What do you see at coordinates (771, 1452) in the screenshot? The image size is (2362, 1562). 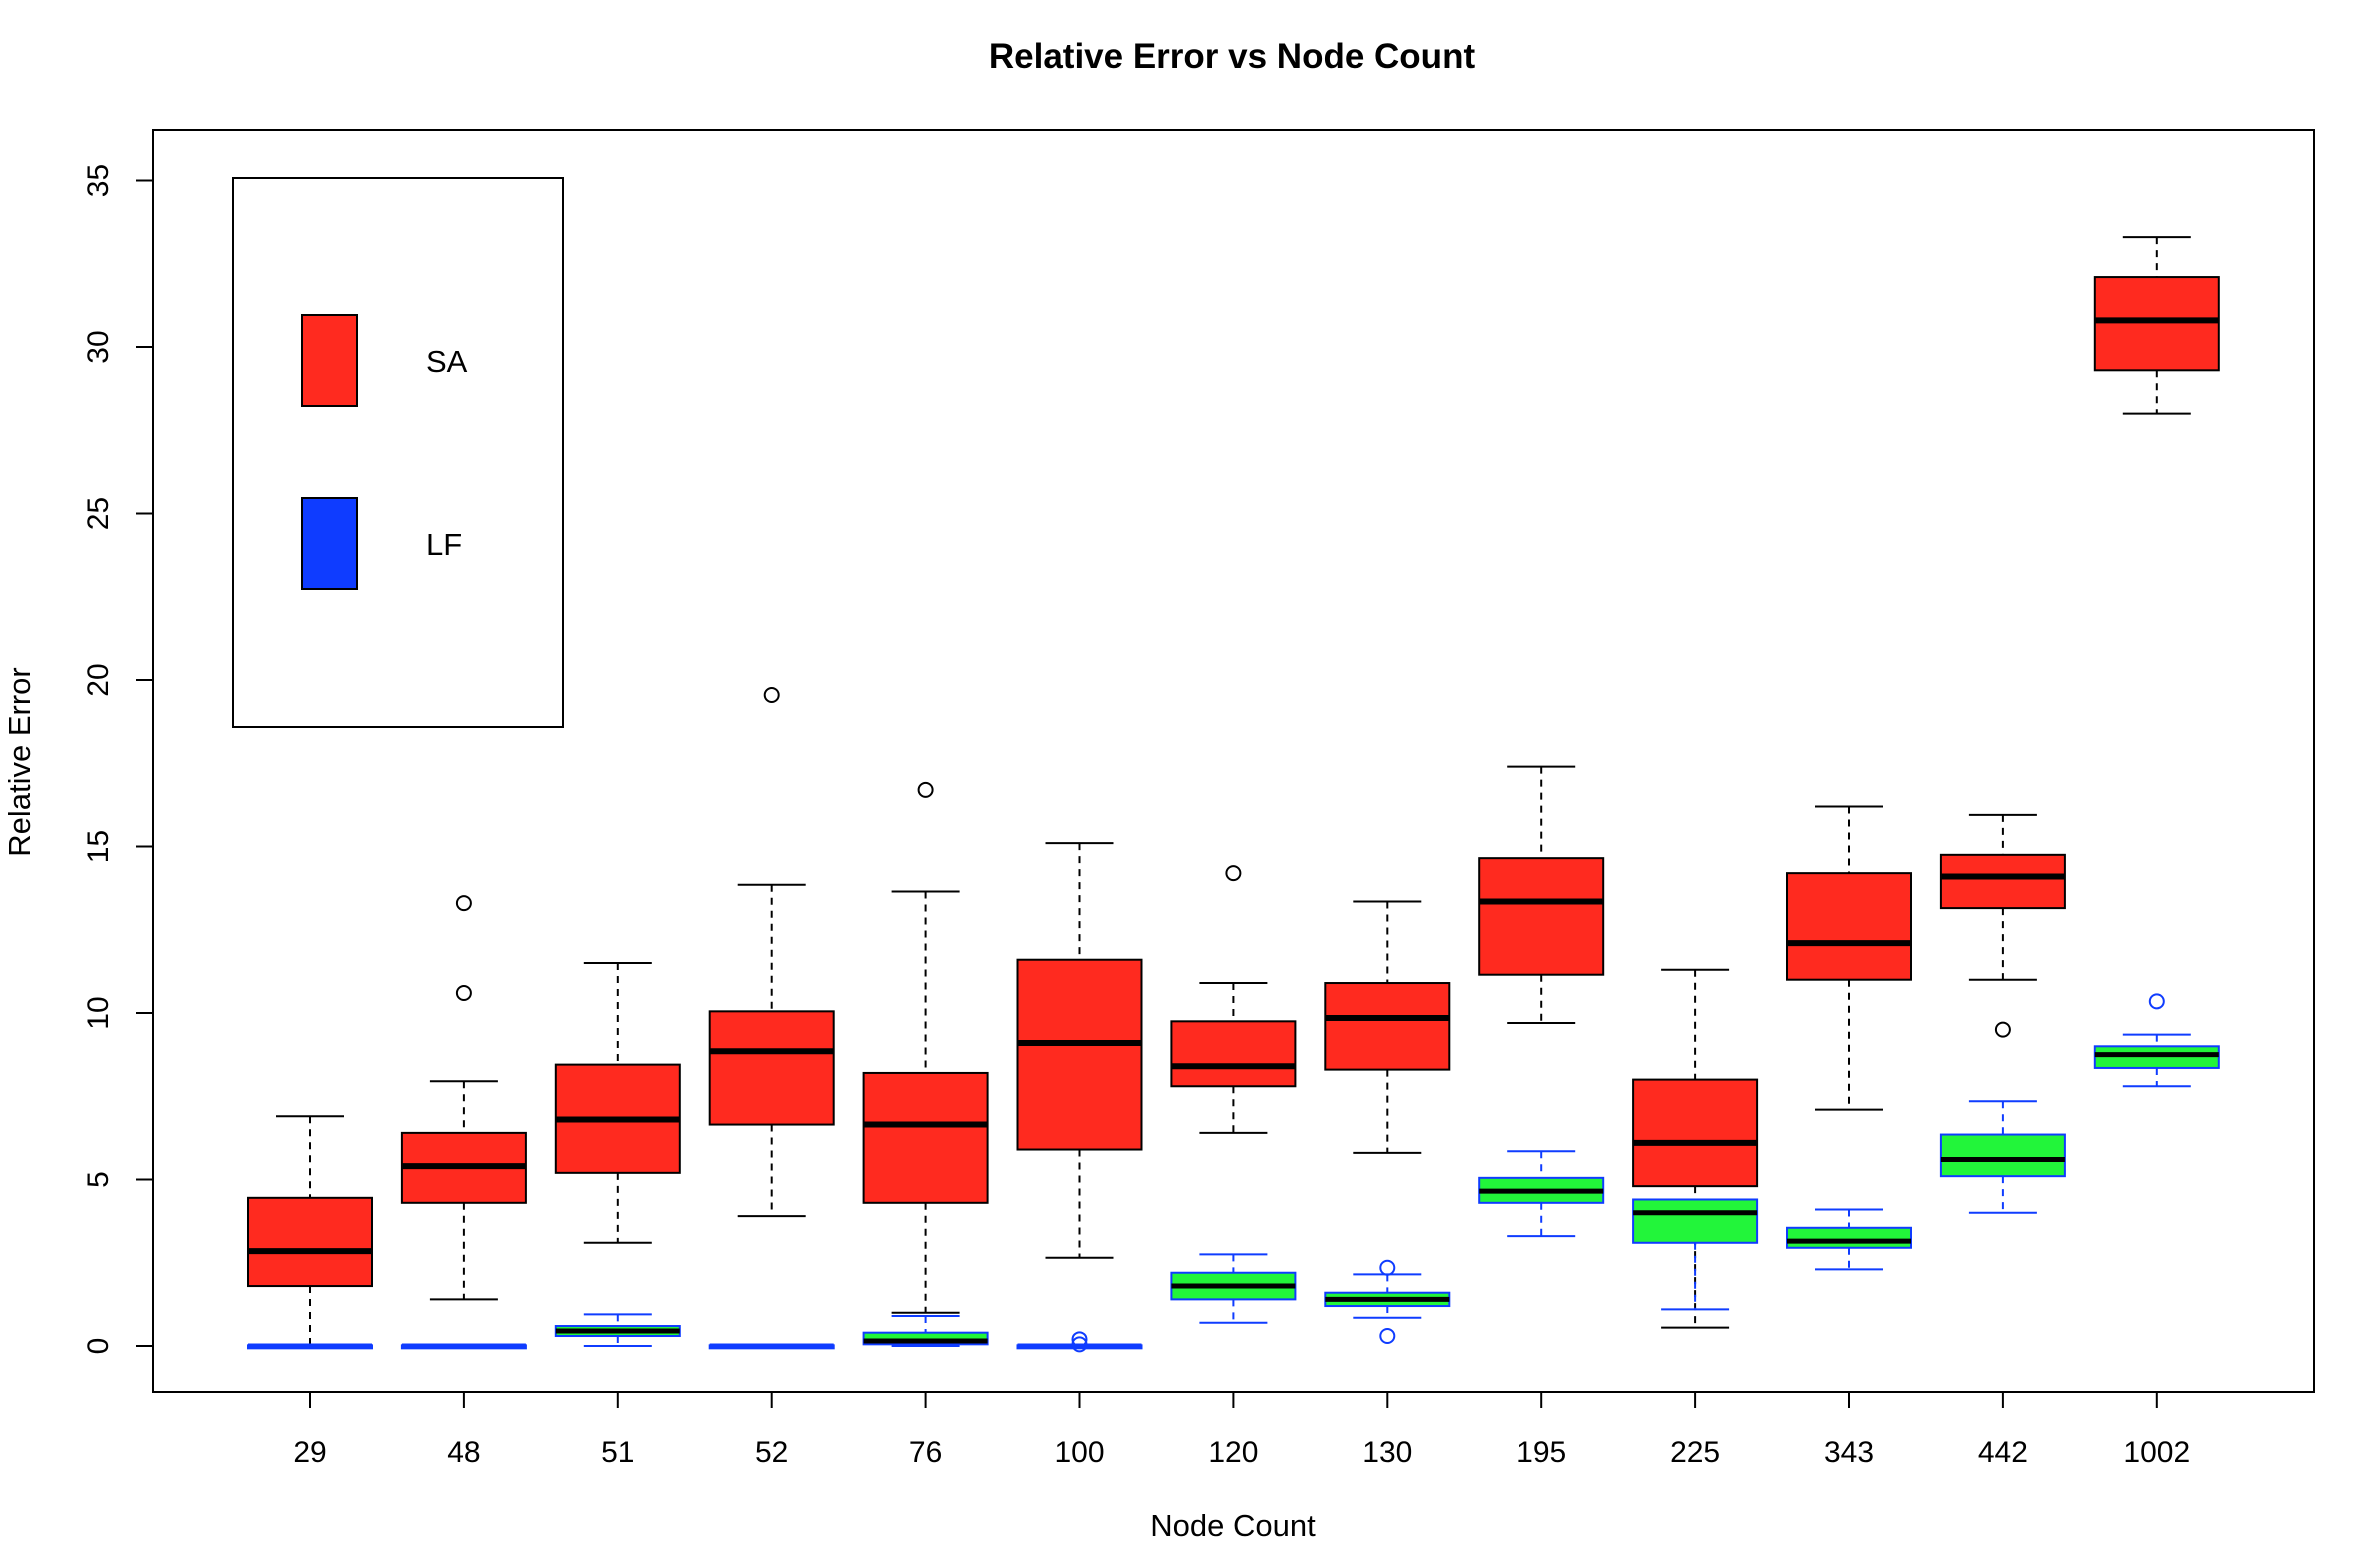 I see `x-tick-label: 52` at bounding box center [771, 1452].